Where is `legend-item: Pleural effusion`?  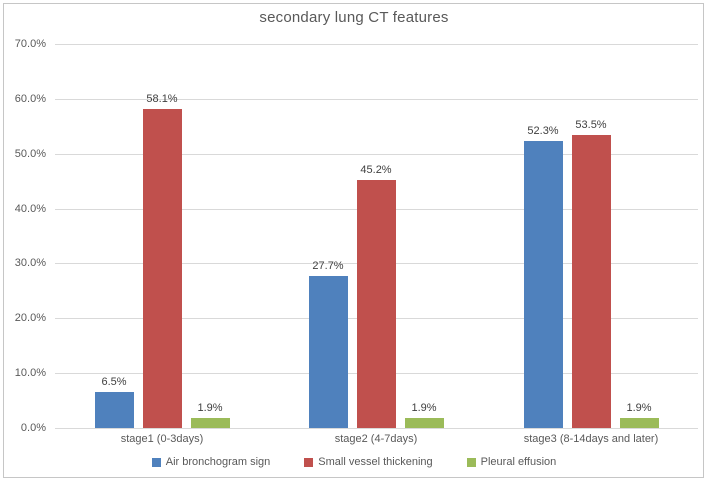 legend-item: Pleural effusion is located at coordinates (511, 462).